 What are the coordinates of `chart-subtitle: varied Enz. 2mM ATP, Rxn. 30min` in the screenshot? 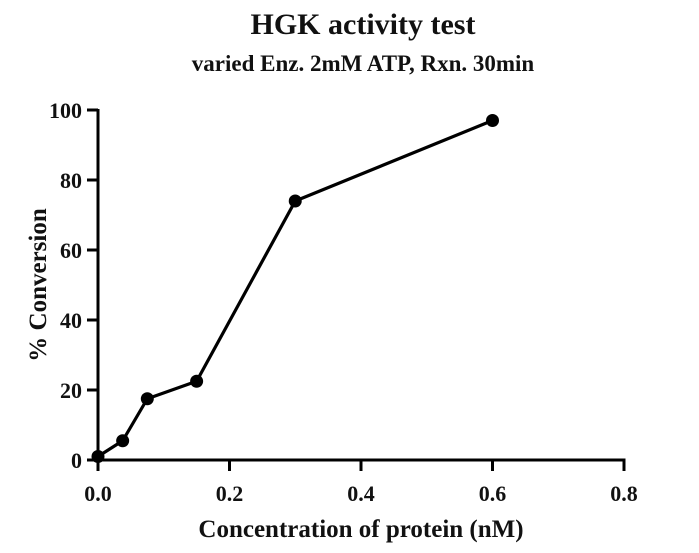 It's located at (363, 63).